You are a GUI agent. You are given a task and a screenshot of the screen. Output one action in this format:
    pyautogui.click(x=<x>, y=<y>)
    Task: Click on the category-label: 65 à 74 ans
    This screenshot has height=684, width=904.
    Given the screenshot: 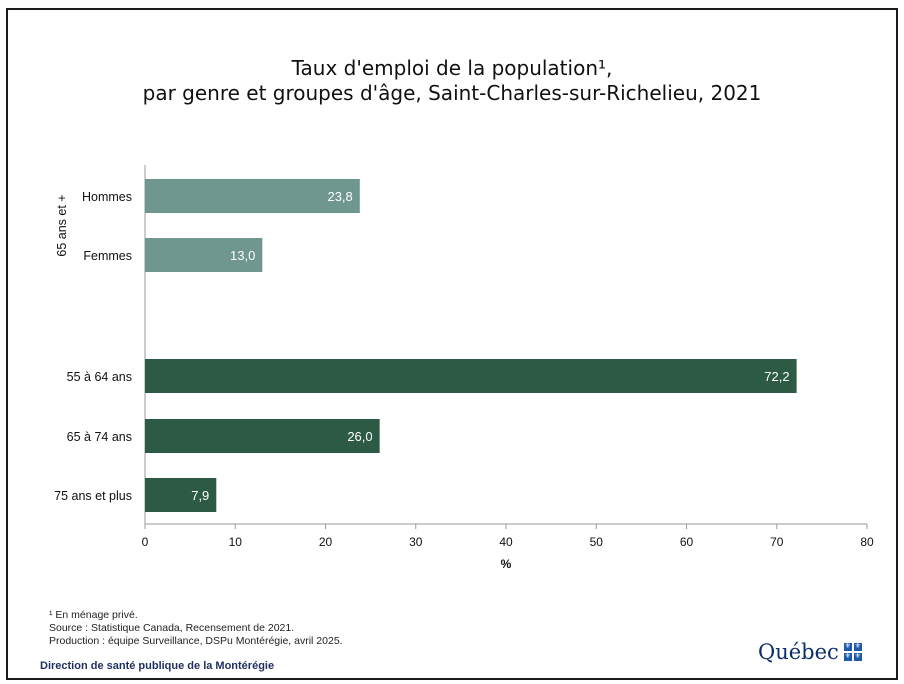 What is the action you would take?
    pyautogui.click(x=99, y=437)
    